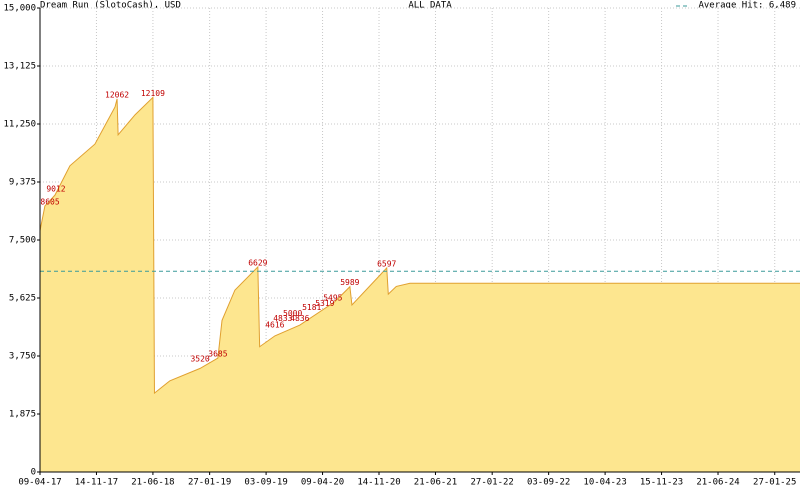 Image resolution: width=800 pixels, height=490 pixels. Describe the element at coordinates (199, 359) in the screenshot. I see `annotation-label: 3520` at that location.